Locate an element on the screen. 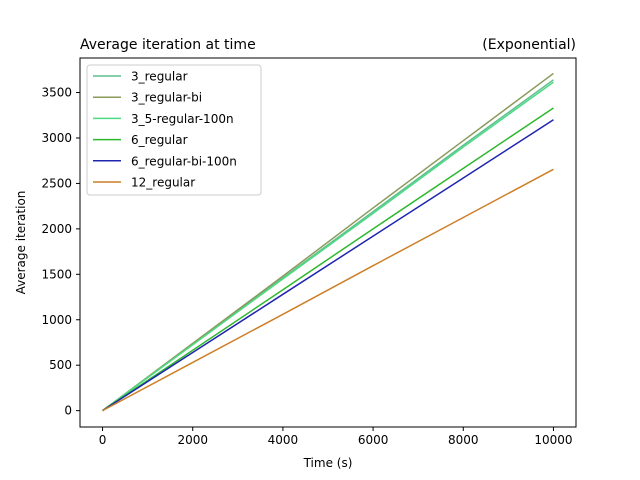 This screenshot has height=480, width=640. x-tick-label-4: 8000 is located at coordinates (463, 440).